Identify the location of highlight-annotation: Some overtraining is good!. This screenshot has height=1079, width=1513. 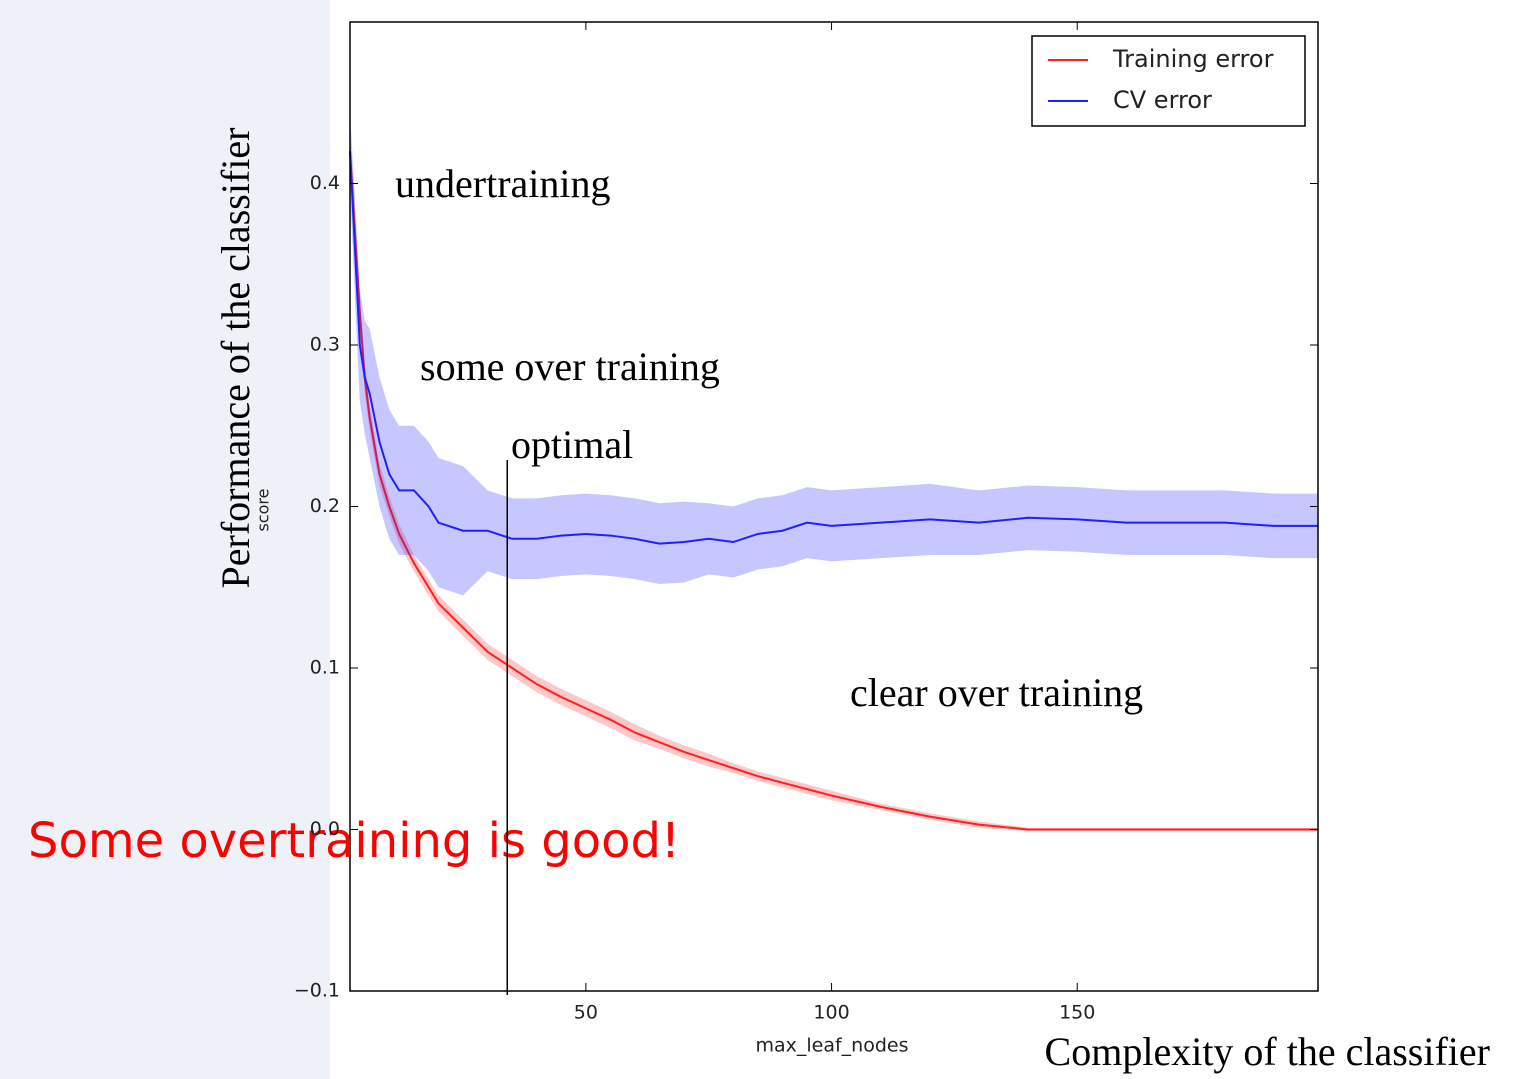
(354, 841).